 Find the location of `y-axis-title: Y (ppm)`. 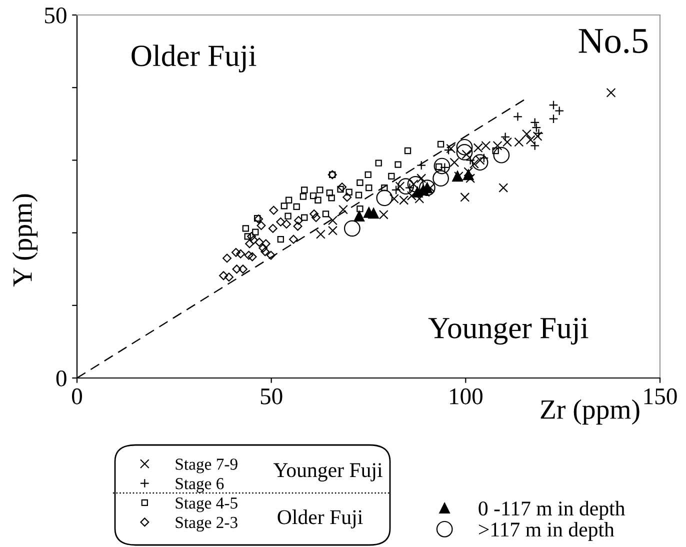

y-axis-title: Y (ppm) is located at coordinates (25, 240).